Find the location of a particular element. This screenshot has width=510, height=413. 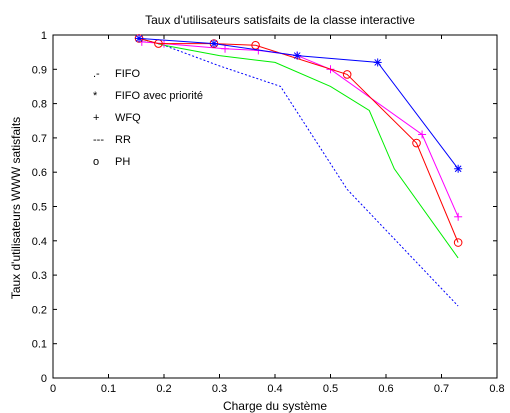

x-tick-label: 0.8 is located at coordinates (496, 389).